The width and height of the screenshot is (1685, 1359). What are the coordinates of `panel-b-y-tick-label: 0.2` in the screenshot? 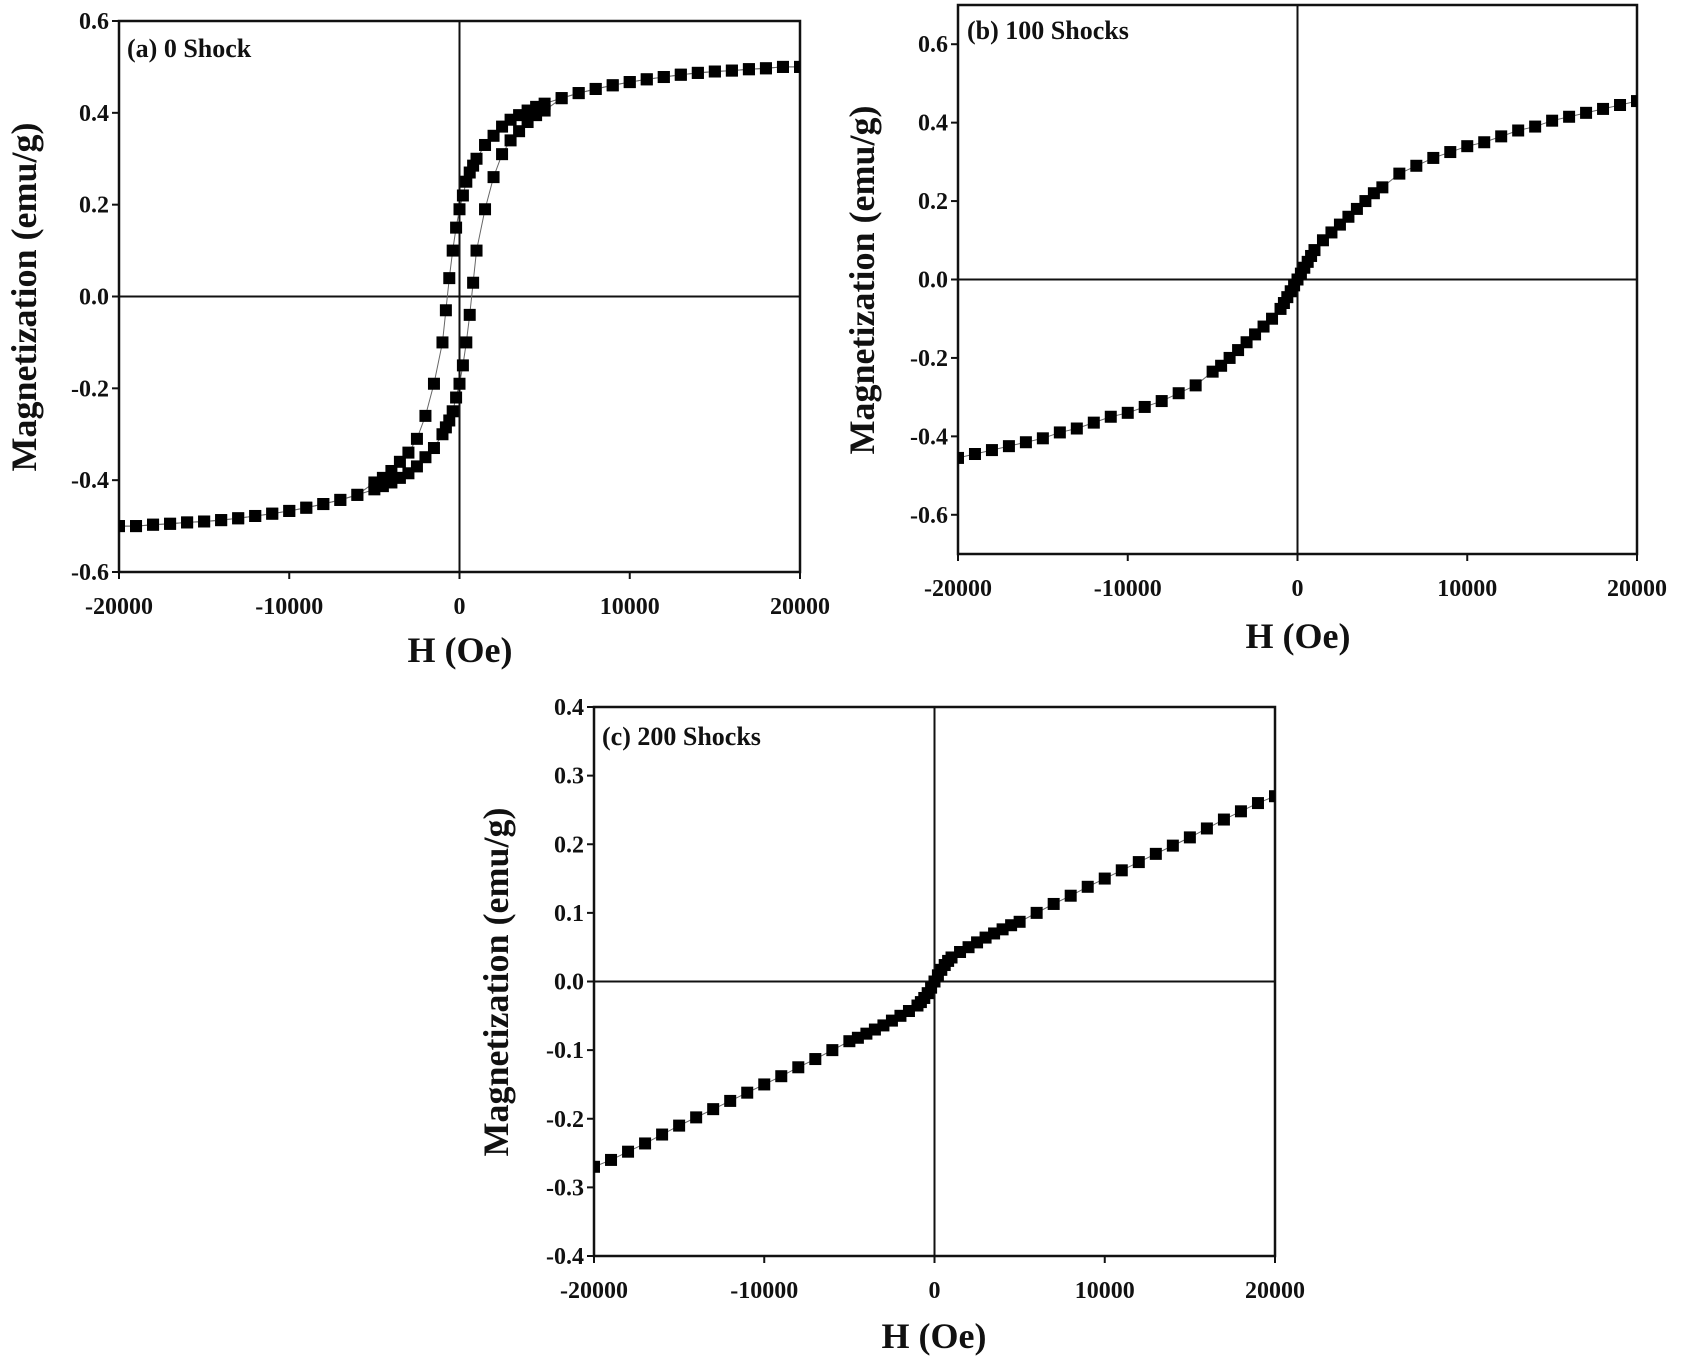 It's located at (933, 202).